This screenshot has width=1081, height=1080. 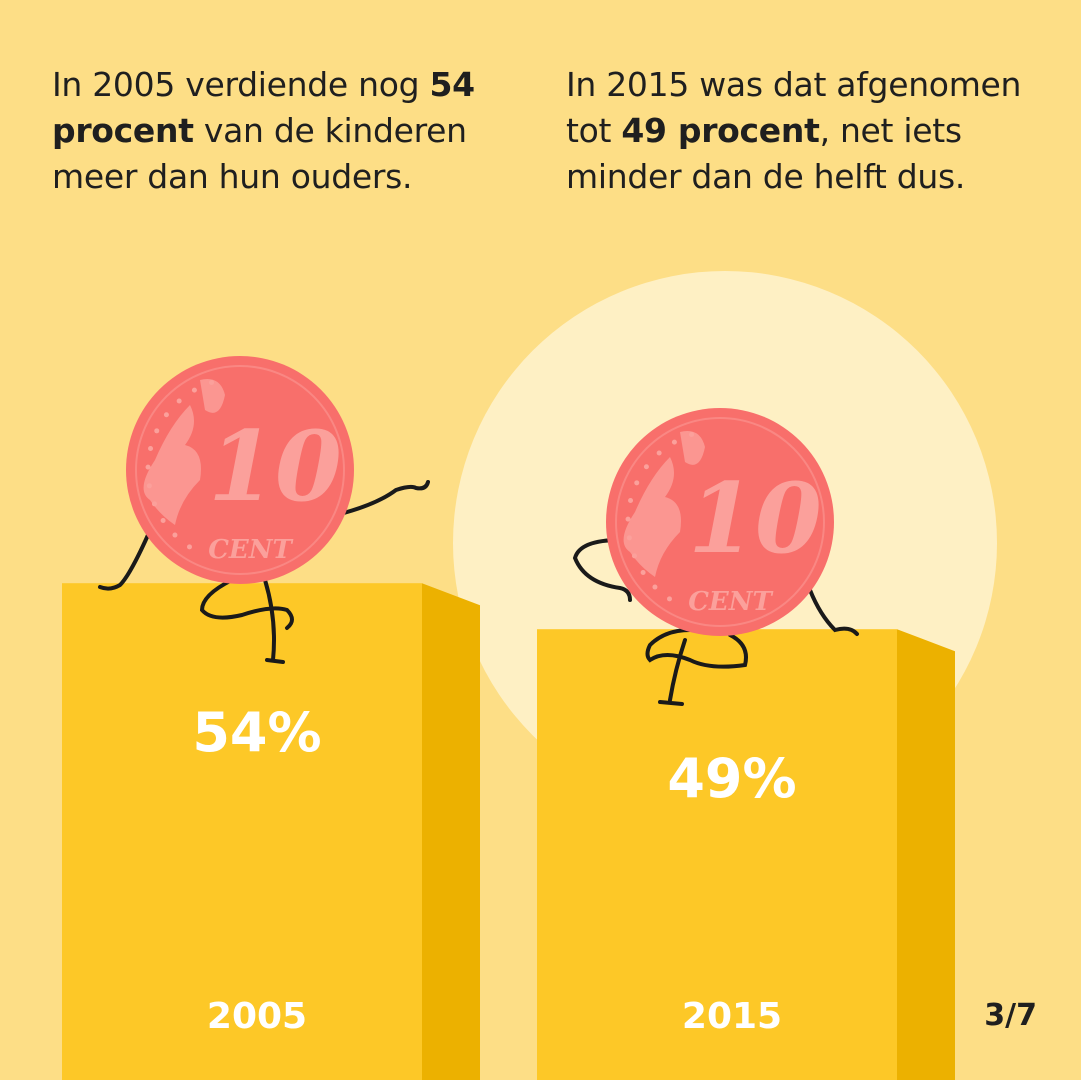 I want to click on bar-2015, so click(x=717, y=854).